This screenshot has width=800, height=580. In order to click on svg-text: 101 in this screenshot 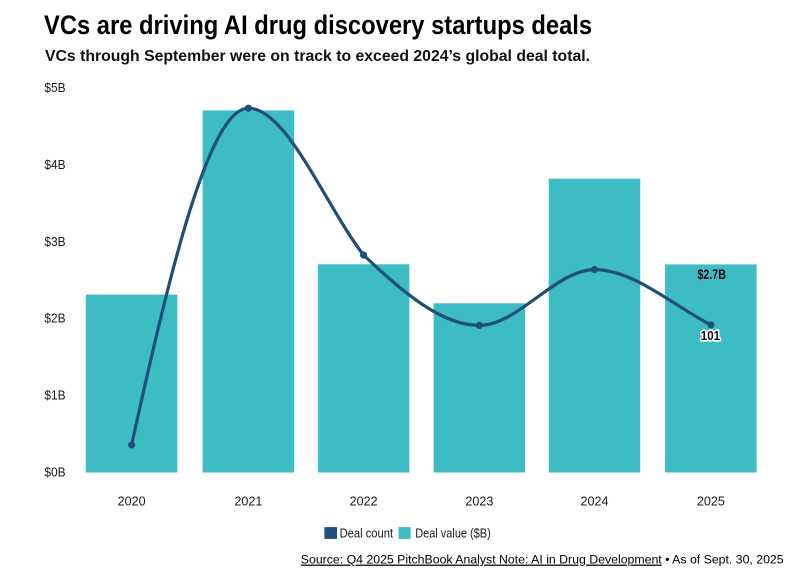, I will do `click(710, 336)`.